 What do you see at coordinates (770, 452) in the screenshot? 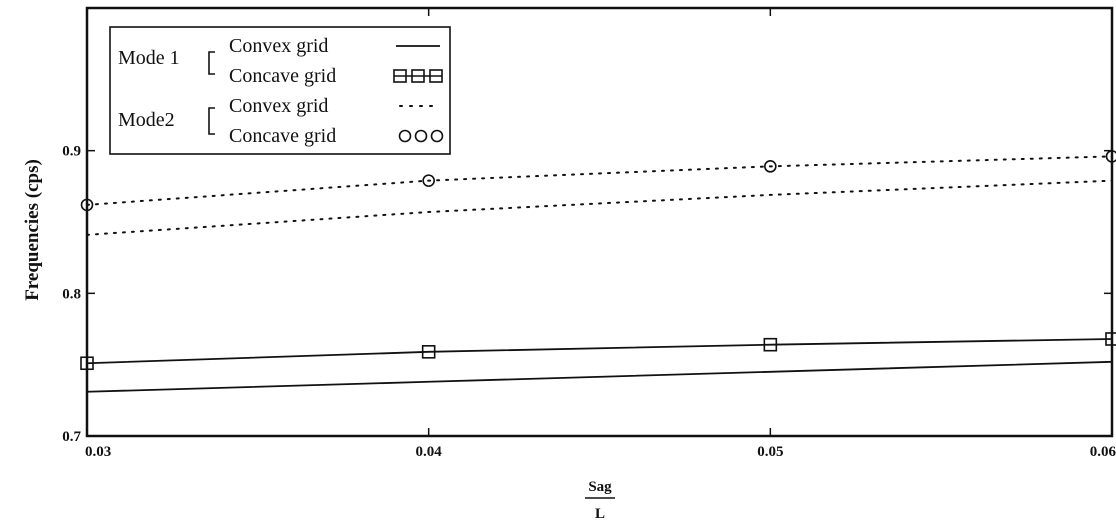
I see `x-tick-label: 0.05` at bounding box center [770, 452].